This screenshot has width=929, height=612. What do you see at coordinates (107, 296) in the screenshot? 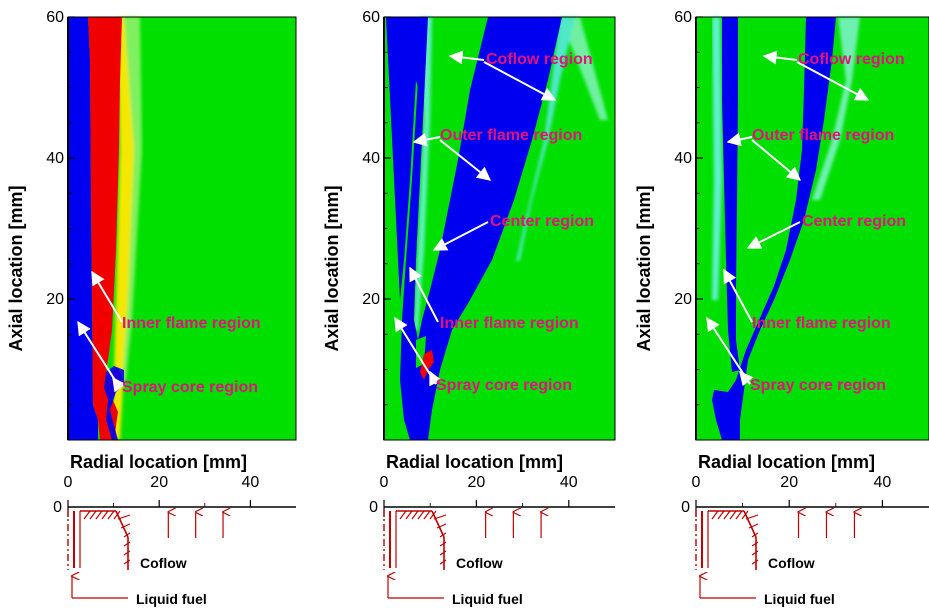
I see `arrow-inner-flame` at bounding box center [107, 296].